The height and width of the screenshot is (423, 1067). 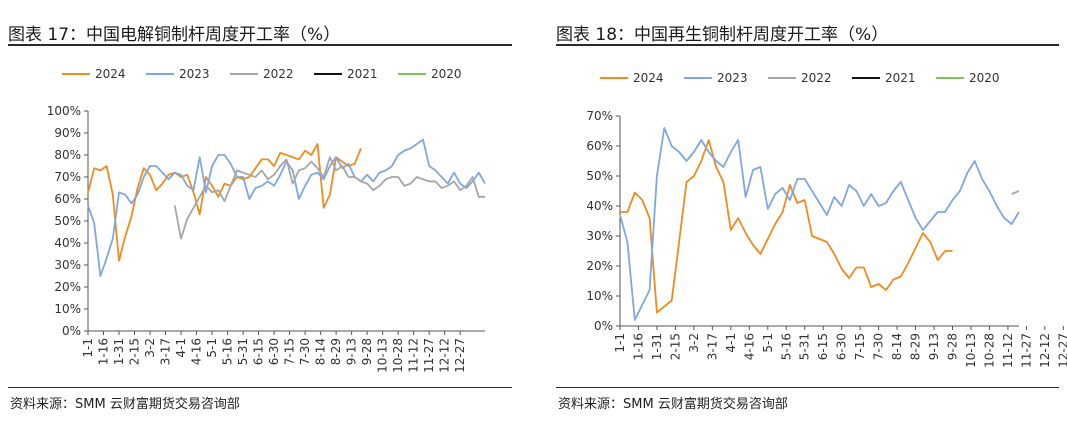 What do you see at coordinates (64, 111) in the screenshot?
I see `y-tick-label: 100%` at bounding box center [64, 111].